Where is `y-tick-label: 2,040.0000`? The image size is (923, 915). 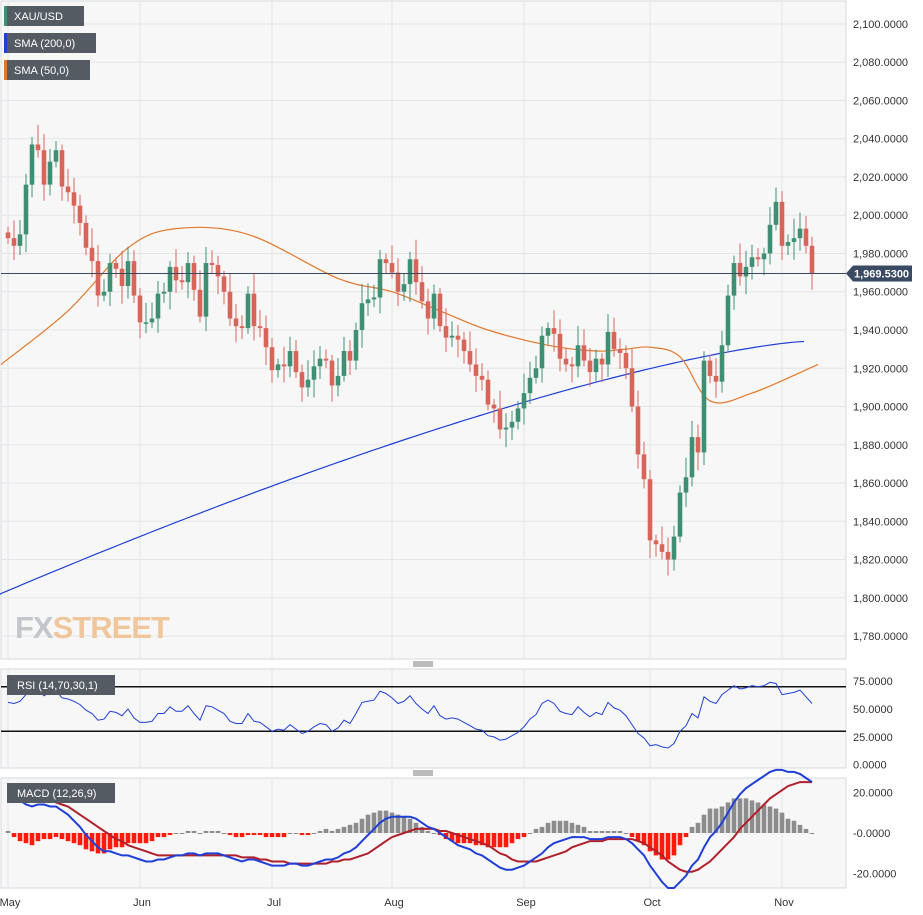
y-tick-label: 2,040.0000 is located at coordinates (880, 140).